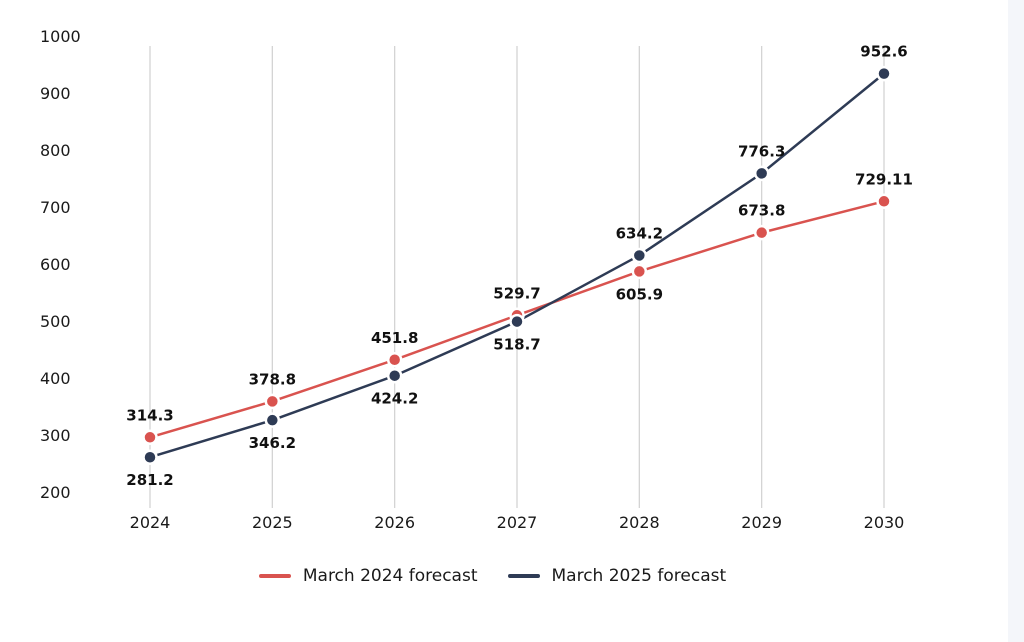 The width and height of the screenshot is (1024, 642). I want to click on data-point-1-2030, so click(884, 73).